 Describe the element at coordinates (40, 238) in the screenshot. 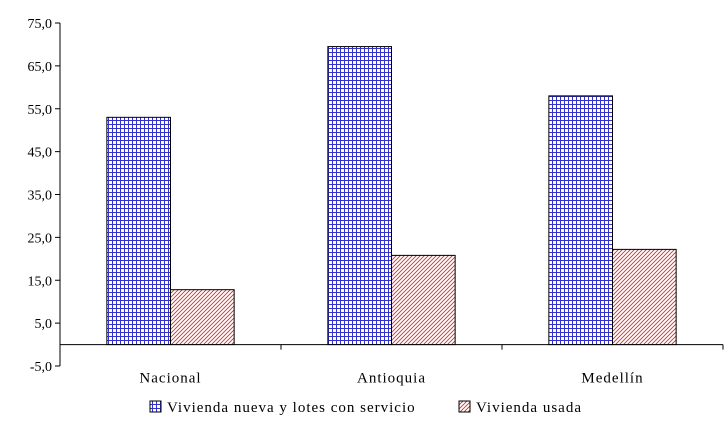

I see `y-tick-label: 25,0` at that location.